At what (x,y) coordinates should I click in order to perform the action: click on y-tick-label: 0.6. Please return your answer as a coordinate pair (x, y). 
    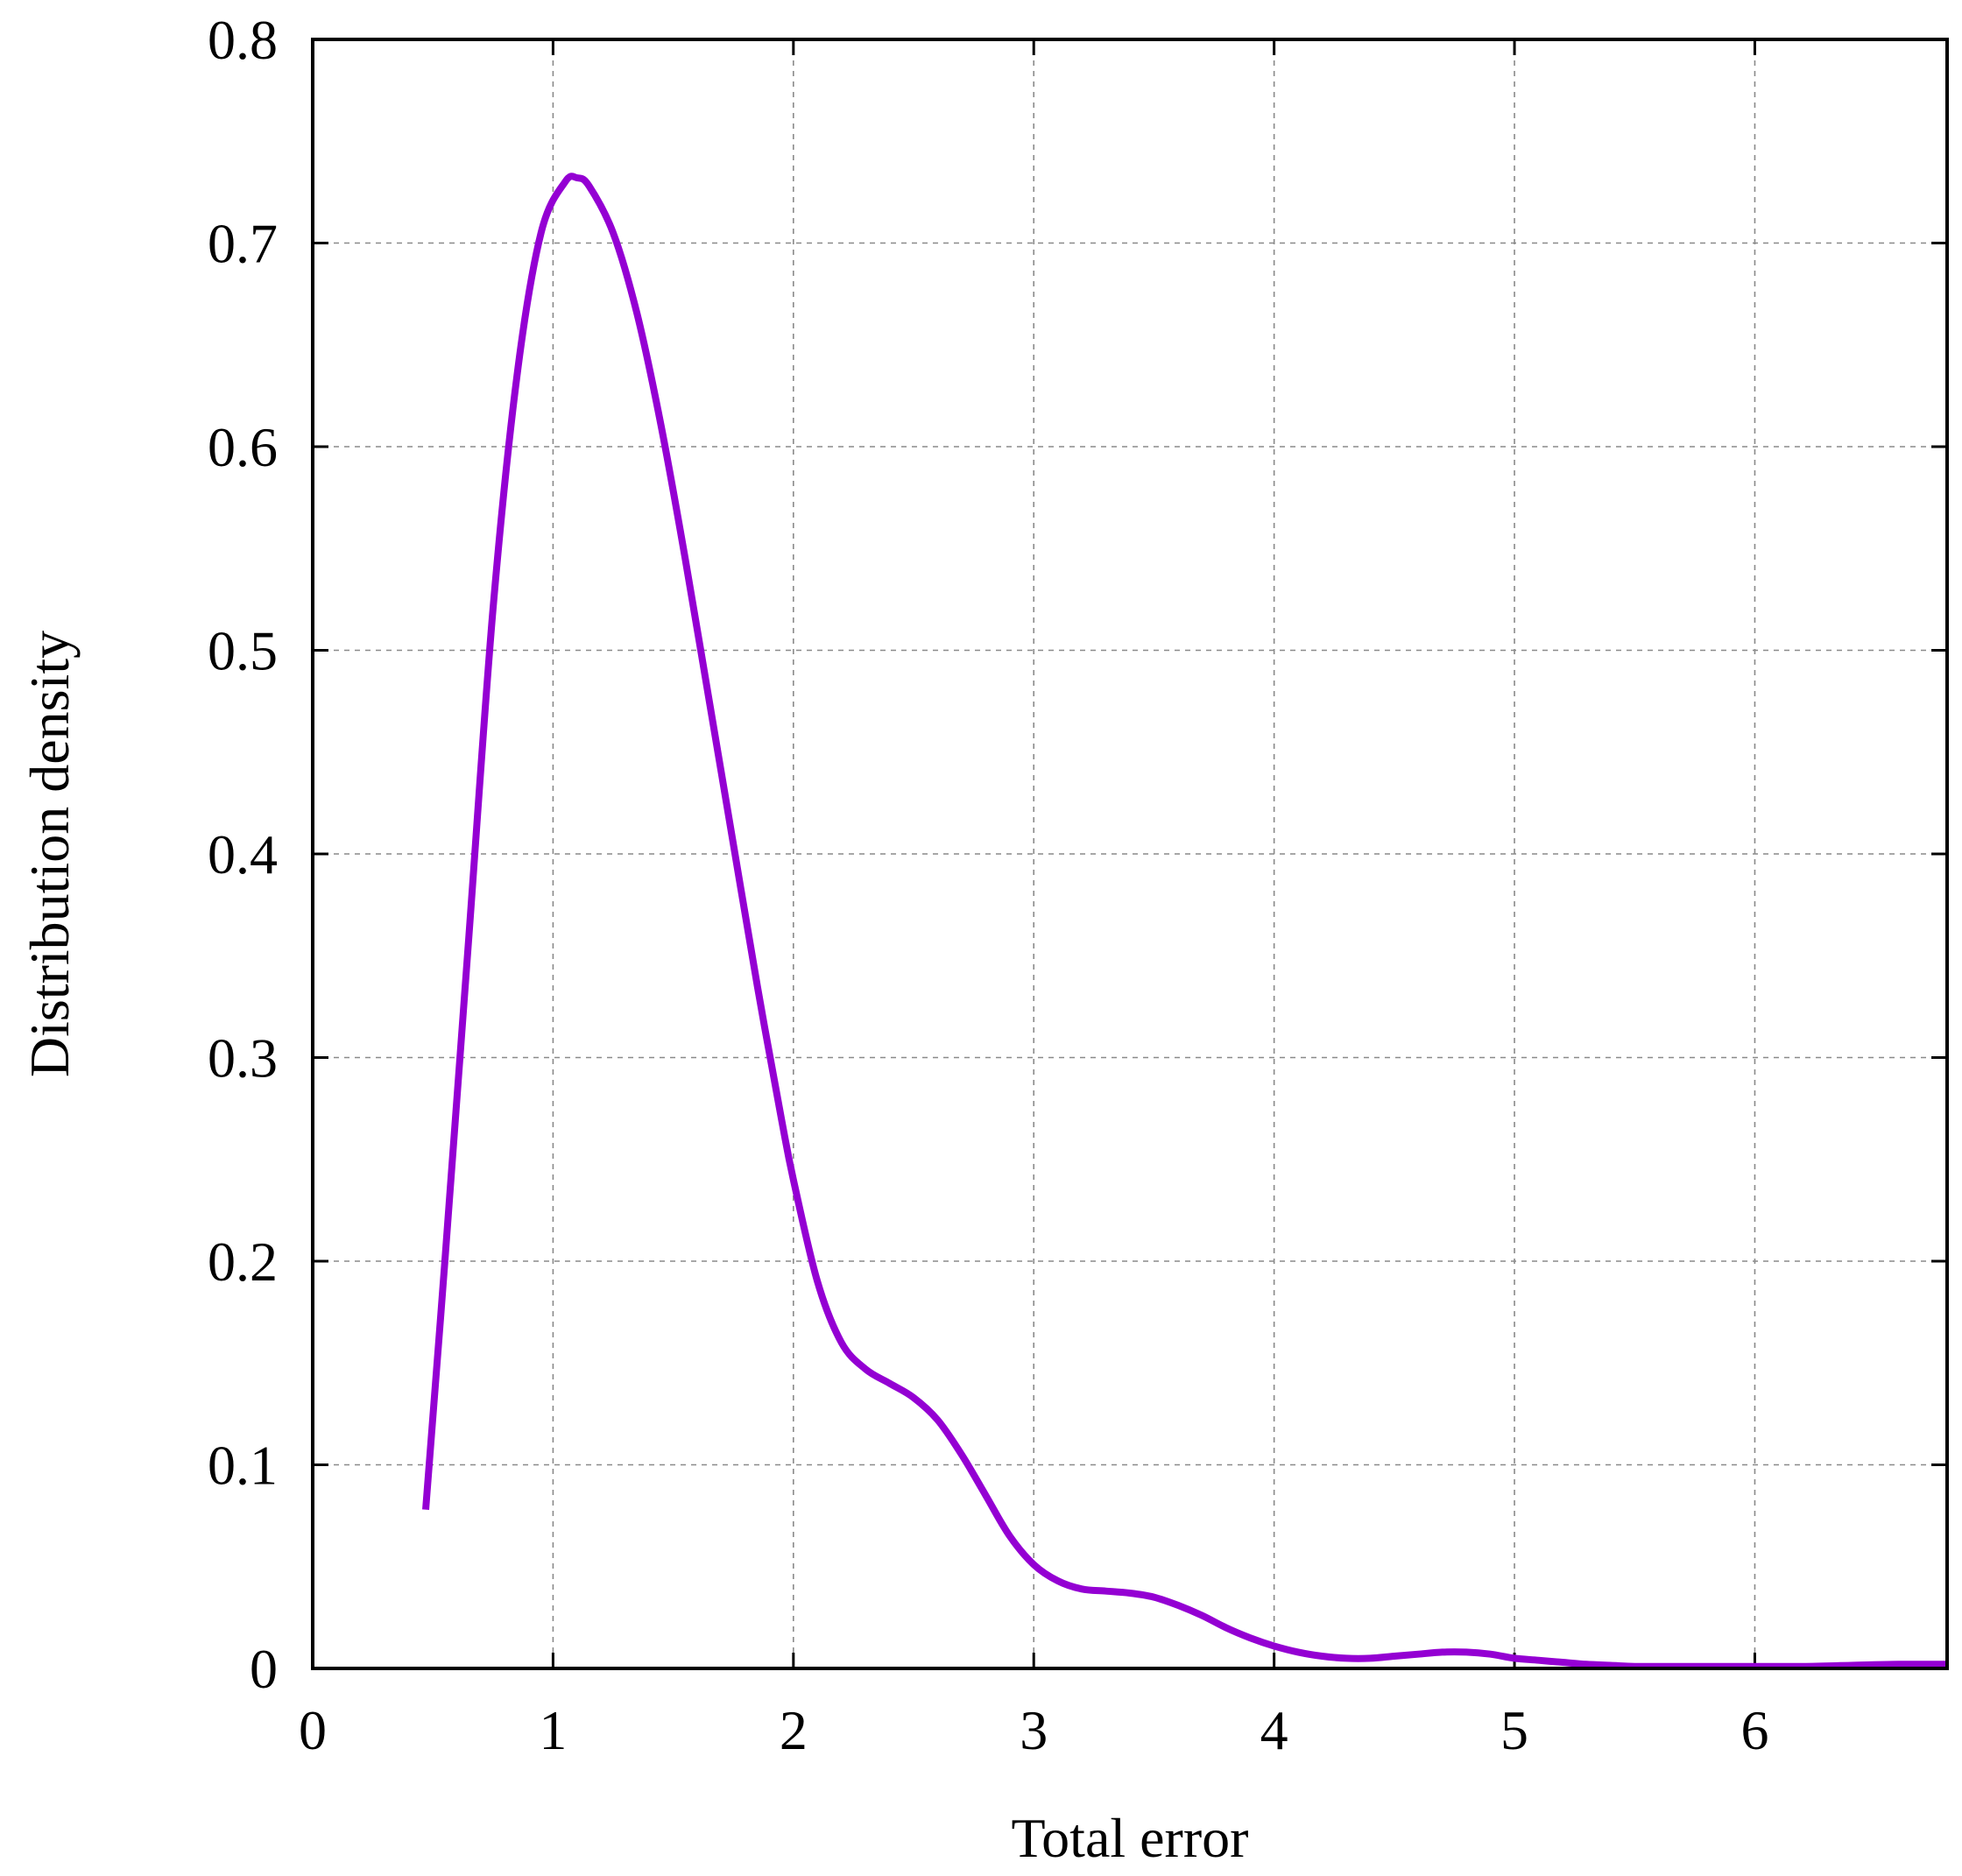
    Looking at the image, I should click on (243, 447).